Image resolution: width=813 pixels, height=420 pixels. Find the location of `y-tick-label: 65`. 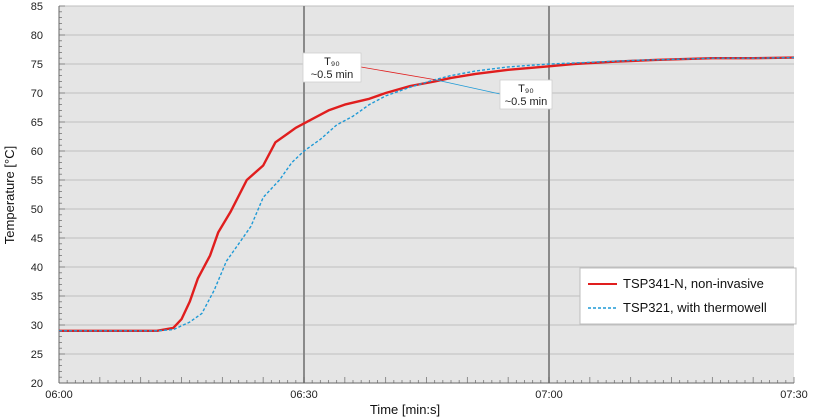

y-tick-label: 65 is located at coordinates (37, 123).